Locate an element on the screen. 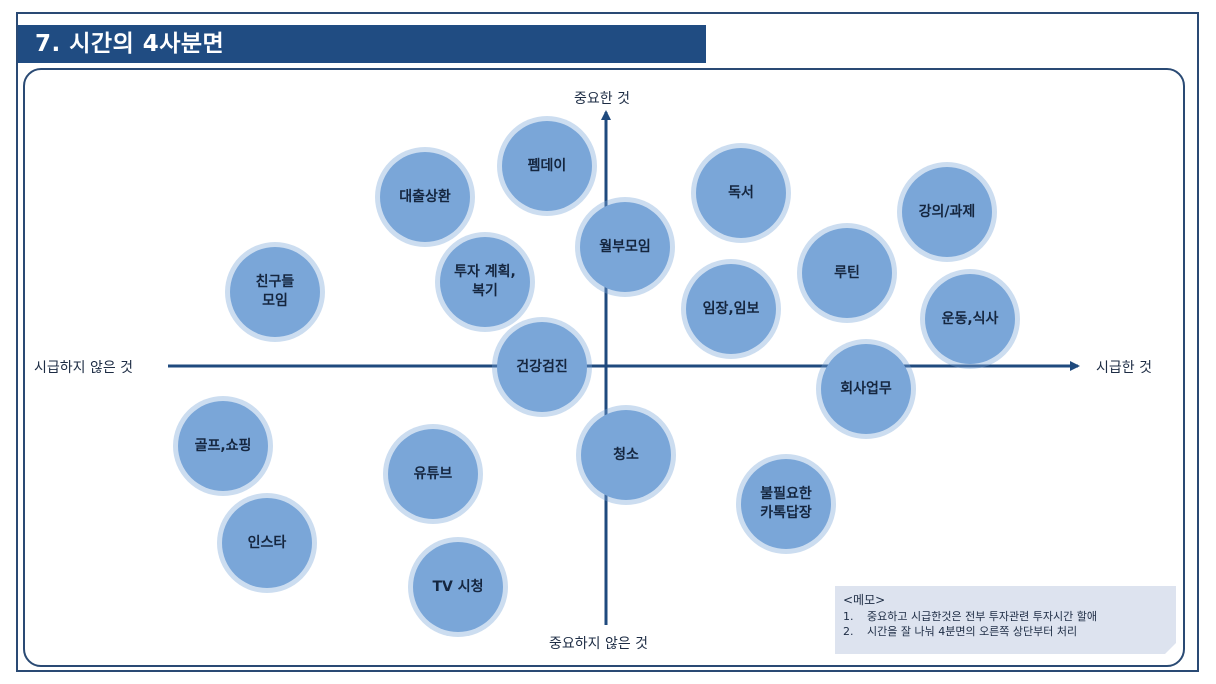 The width and height of the screenshot is (1216, 684). page-fold-icon is located at coordinates (1170, 648).